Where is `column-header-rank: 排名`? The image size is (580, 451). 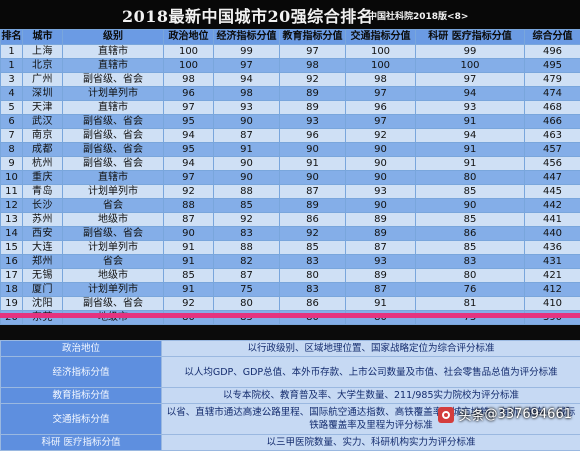 column-header-rank: 排名 is located at coordinates (12, 37).